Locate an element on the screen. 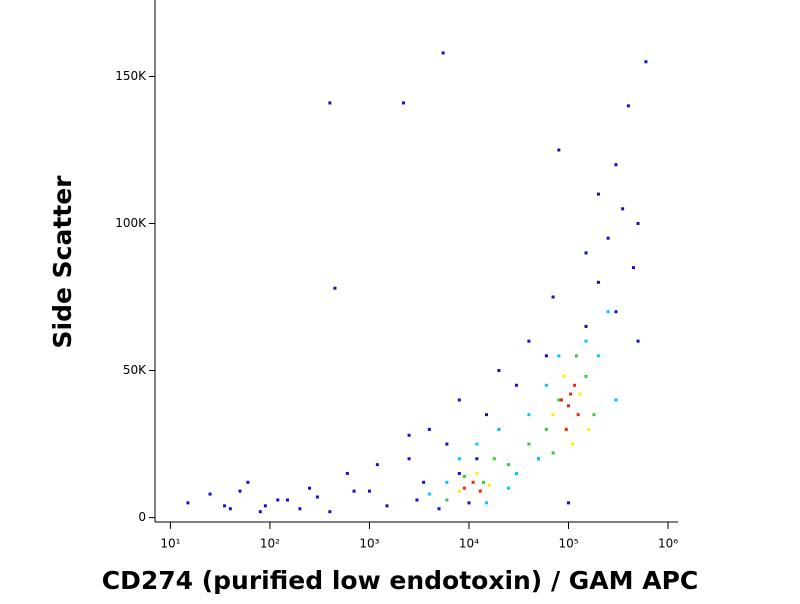  x-tick-label: 10³ is located at coordinates (369, 544).